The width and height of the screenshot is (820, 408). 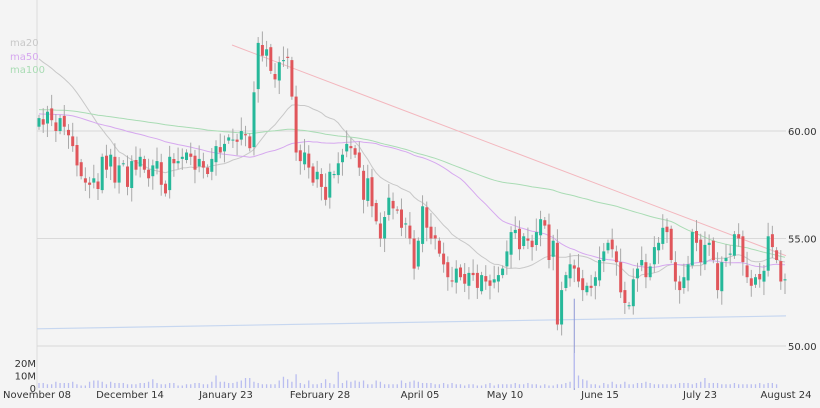 What do you see at coordinates (130, 395) in the screenshot?
I see `x-tick-label: December 14` at bounding box center [130, 395].